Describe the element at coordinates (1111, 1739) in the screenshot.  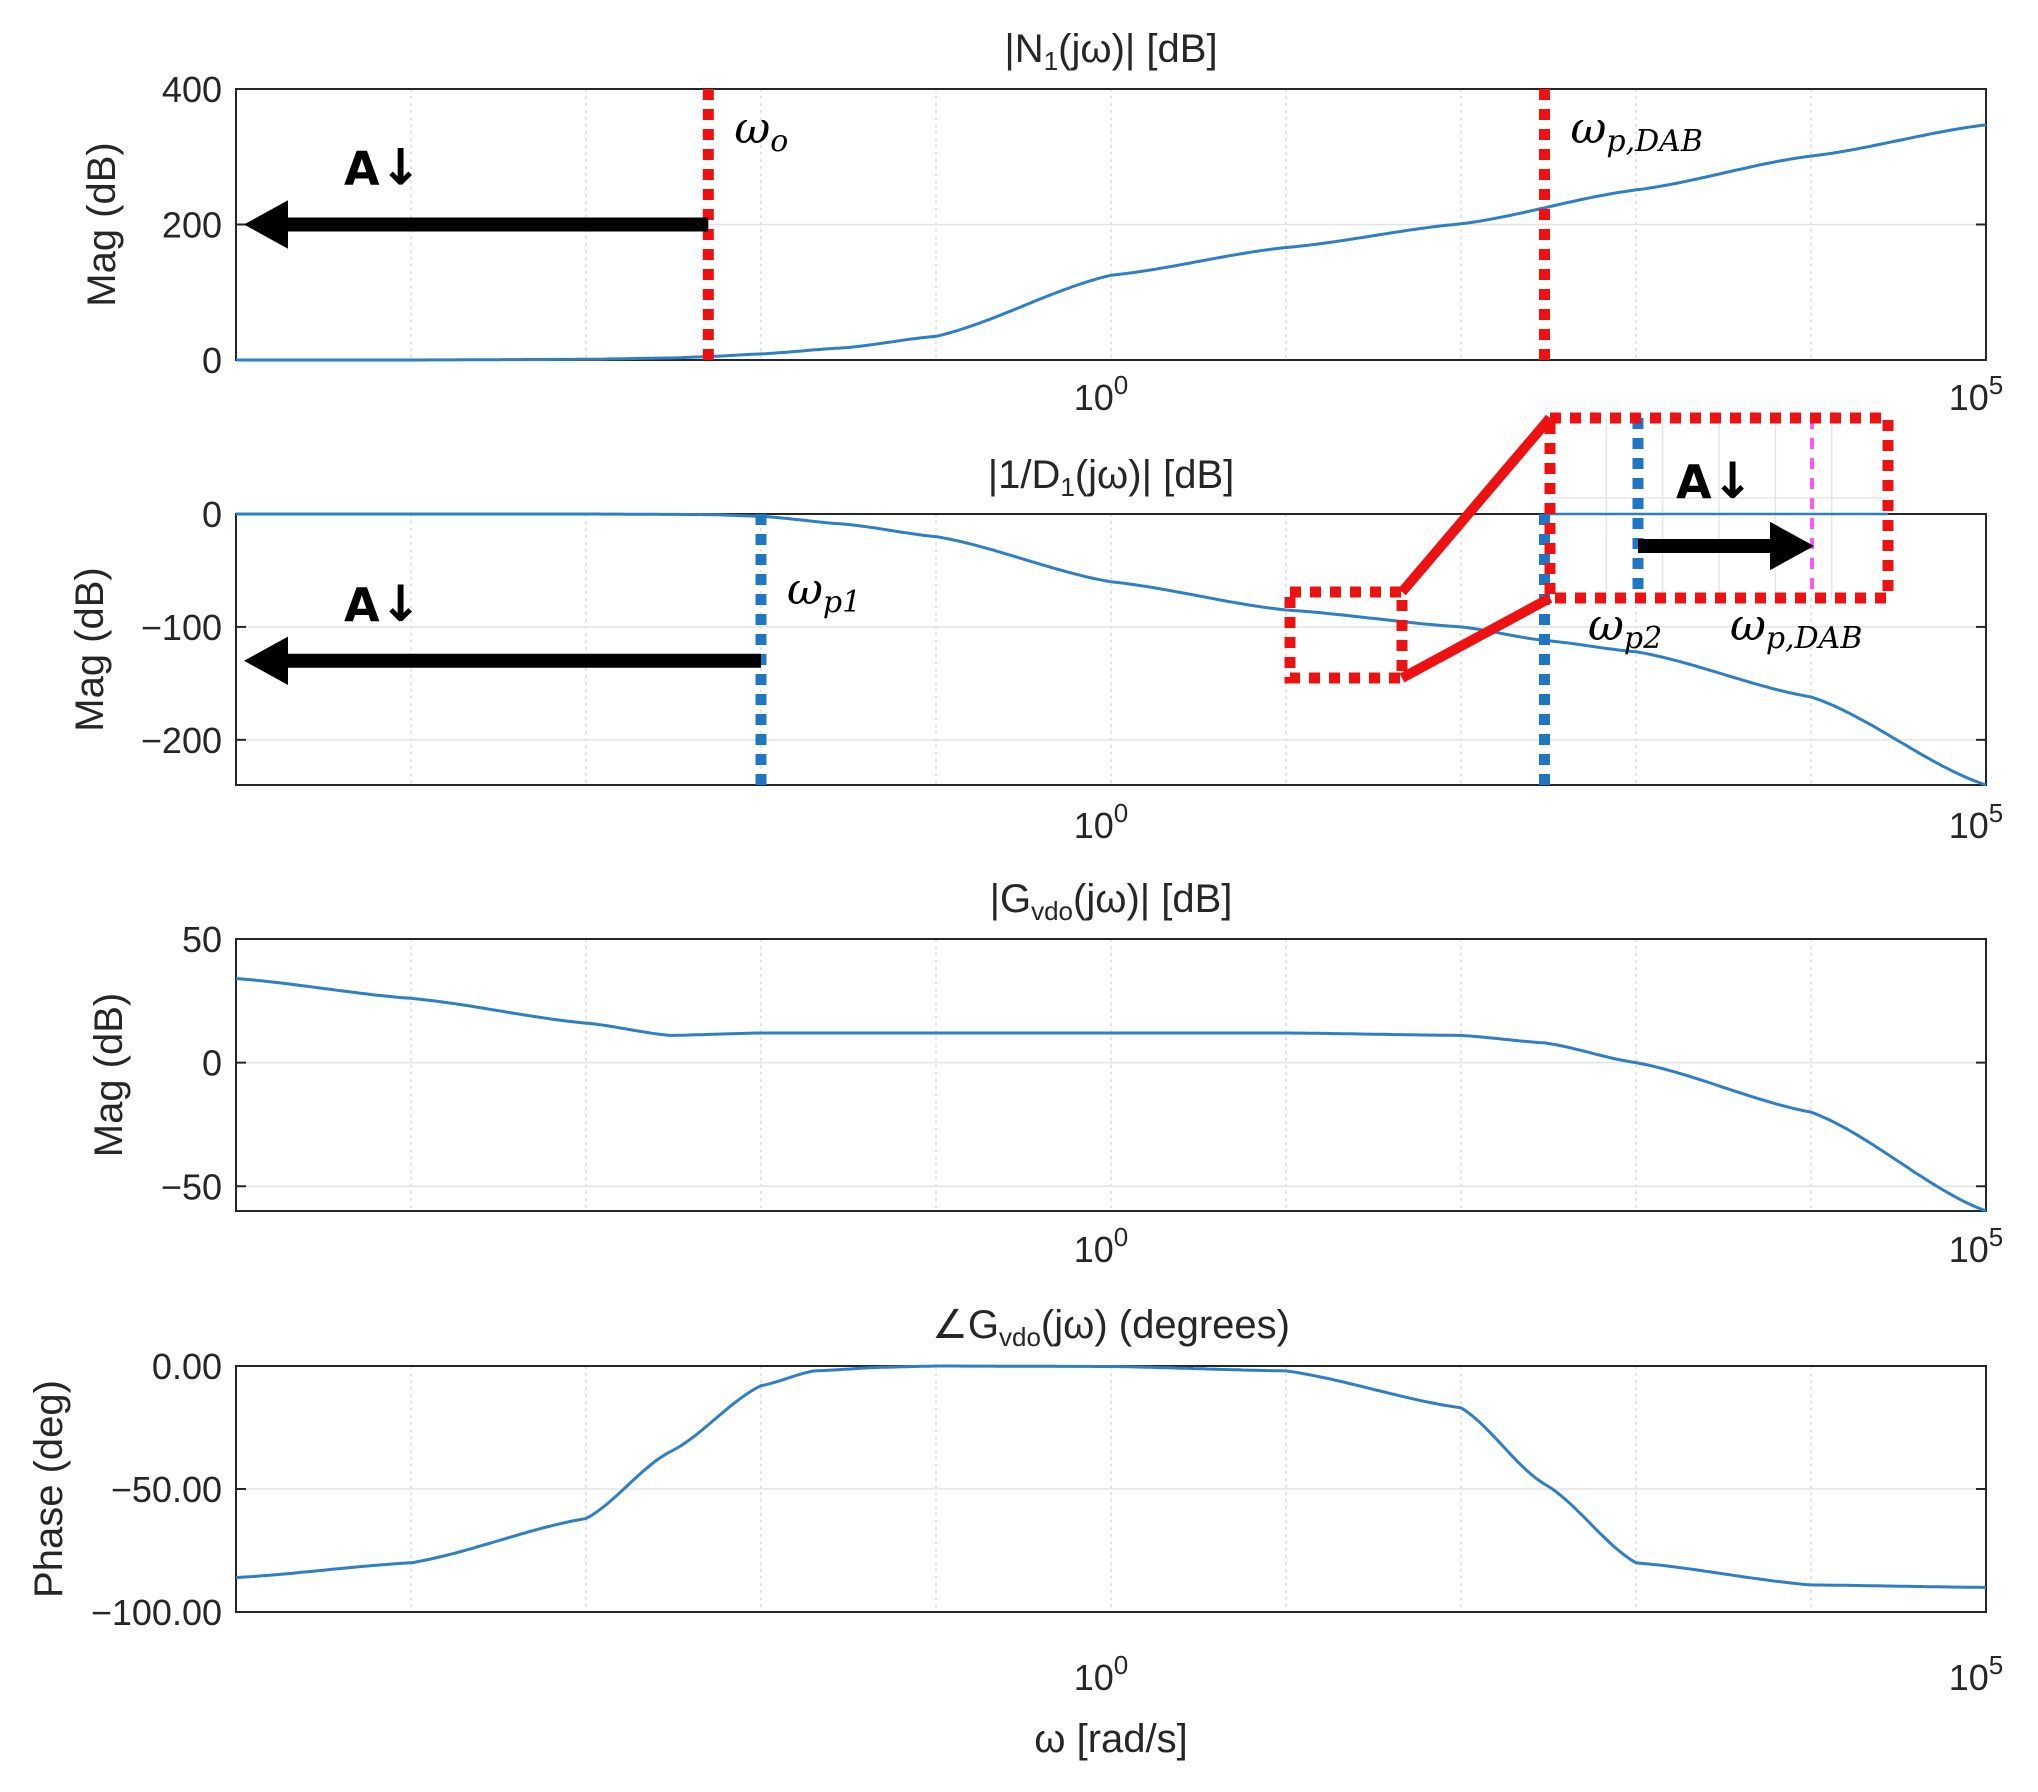
I see `x-axis-label: ω [rad/s]` at that location.